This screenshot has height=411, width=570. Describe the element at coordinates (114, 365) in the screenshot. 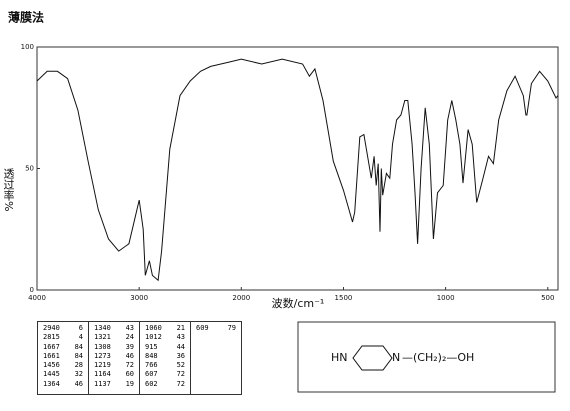

I see `table-row: 1219 72` at that location.